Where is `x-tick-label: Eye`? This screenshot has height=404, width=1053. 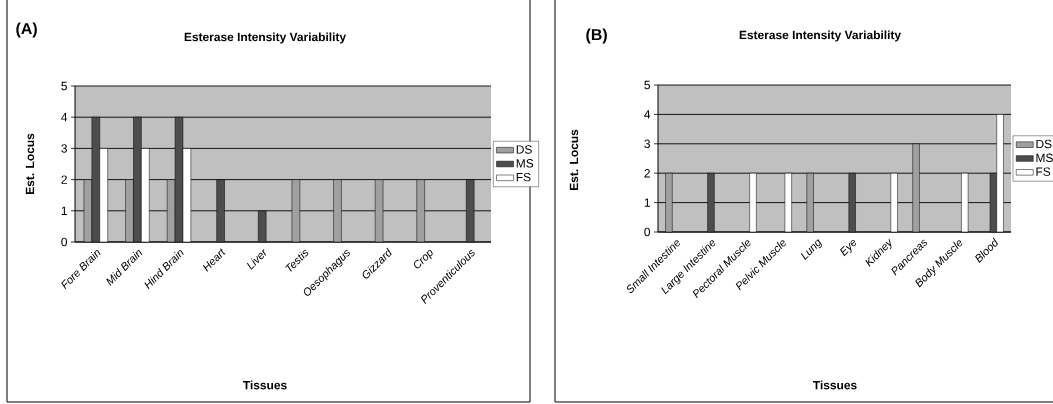
x-tick-label: Eye is located at coordinates (848, 248).